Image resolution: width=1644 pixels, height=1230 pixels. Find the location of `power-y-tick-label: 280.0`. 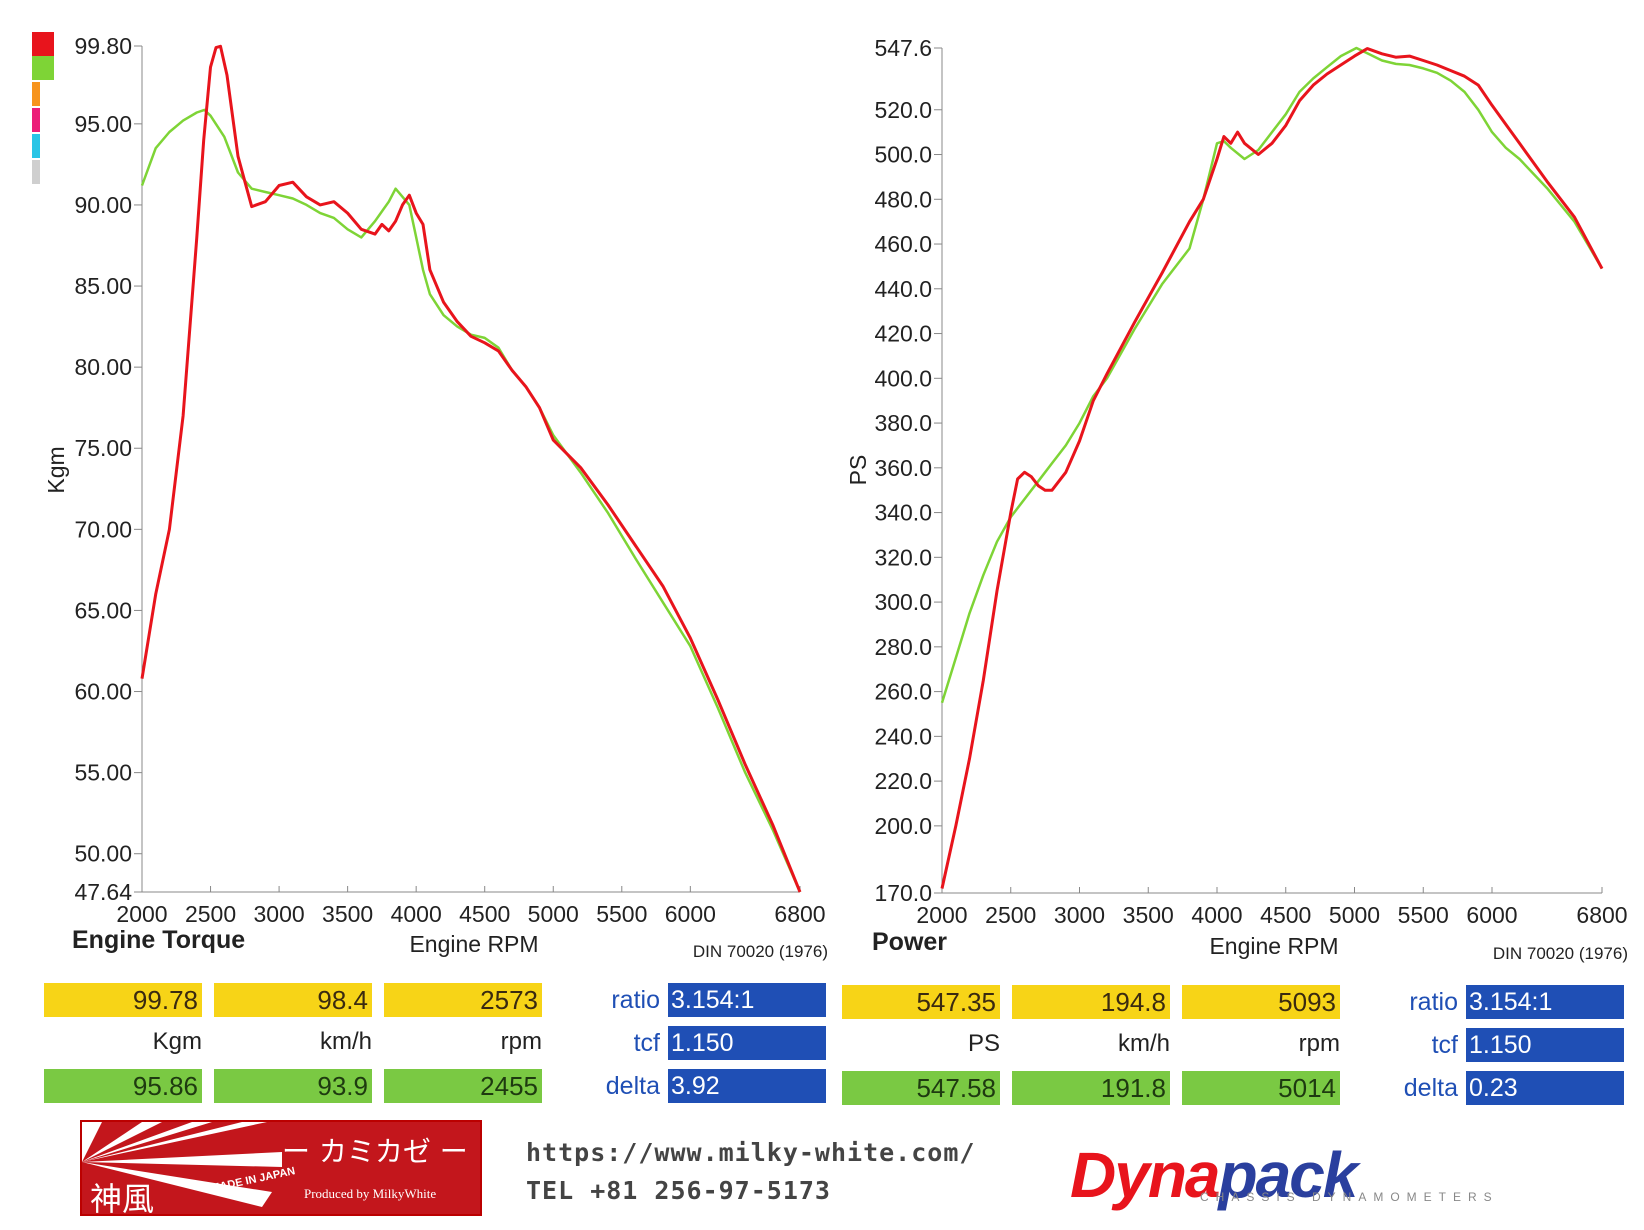

power-y-tick-label: 280.0 is located at coordinates (903, 647).